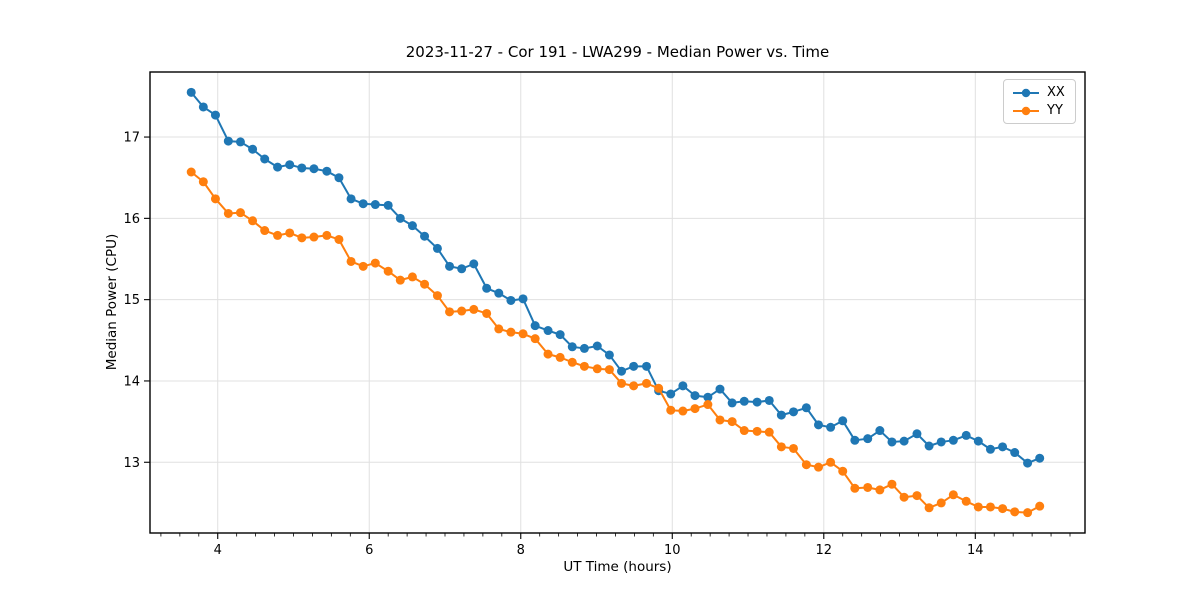 The image size is (1200, 600). Describe the element at coordinates (617, 567) in the screenshot. I see `x-axis-label: UT Time (hours)` at that location.